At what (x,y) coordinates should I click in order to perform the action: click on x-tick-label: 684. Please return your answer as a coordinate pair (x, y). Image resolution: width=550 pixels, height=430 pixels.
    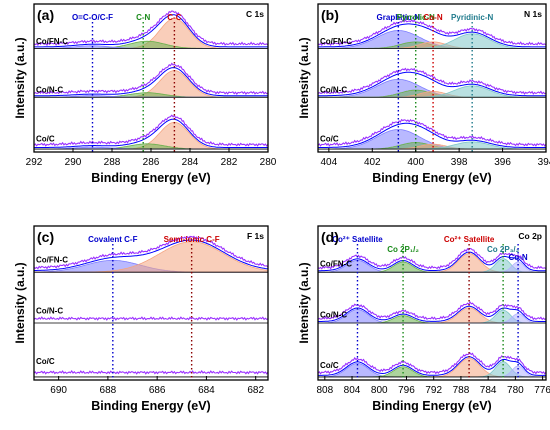
    Looking at the image, I should click on (206, 390).